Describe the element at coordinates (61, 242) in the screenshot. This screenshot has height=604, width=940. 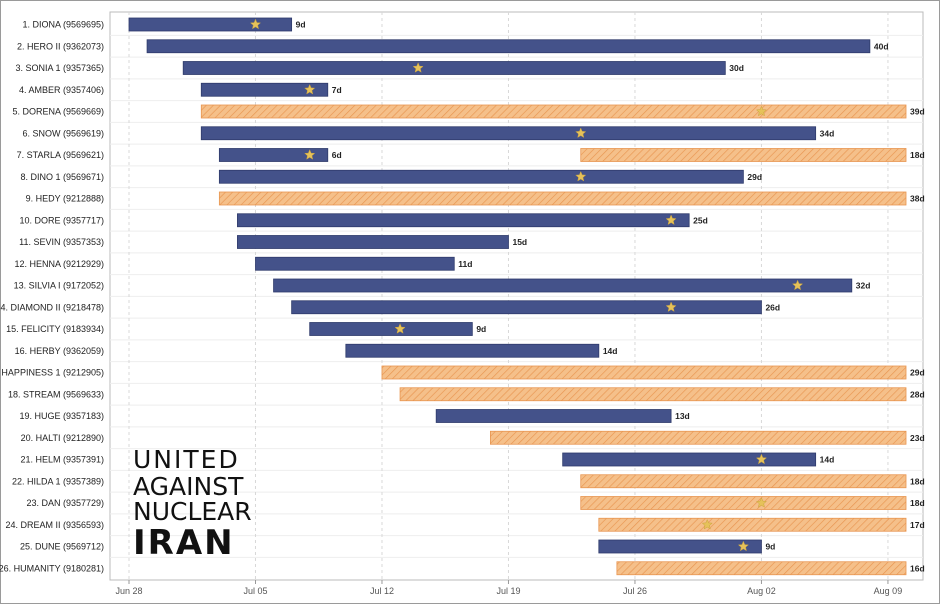
I see `row-label: 11. SEVIN (9357353)` at that location.